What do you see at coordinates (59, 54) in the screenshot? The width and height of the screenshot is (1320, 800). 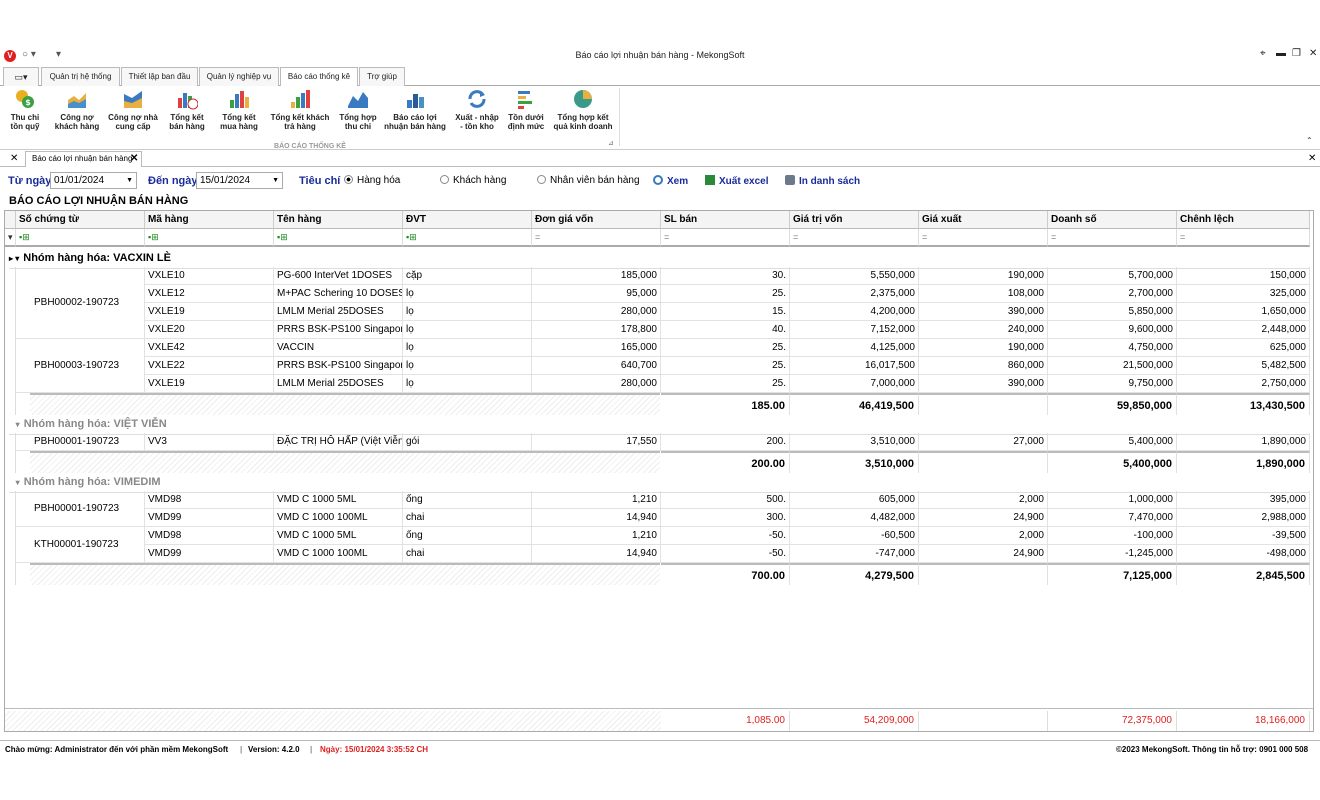 I see `customize-toolbar-icon: ▾` at bounding box center [59, 54].